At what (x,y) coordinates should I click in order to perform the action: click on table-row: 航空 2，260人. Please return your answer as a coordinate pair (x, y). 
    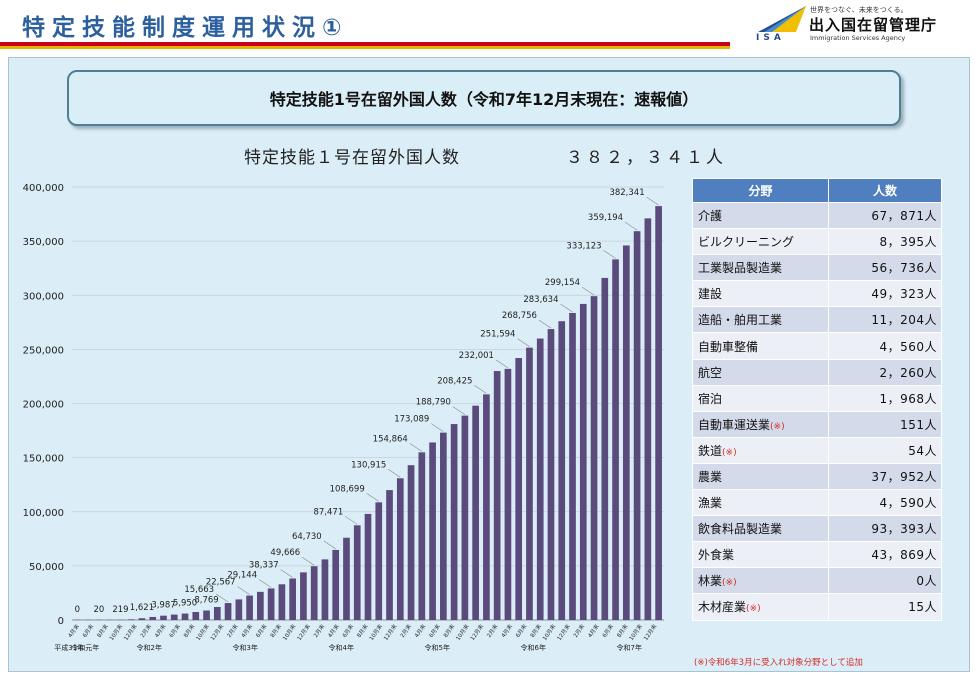
    Looking at the image, I should click on (817, 372).